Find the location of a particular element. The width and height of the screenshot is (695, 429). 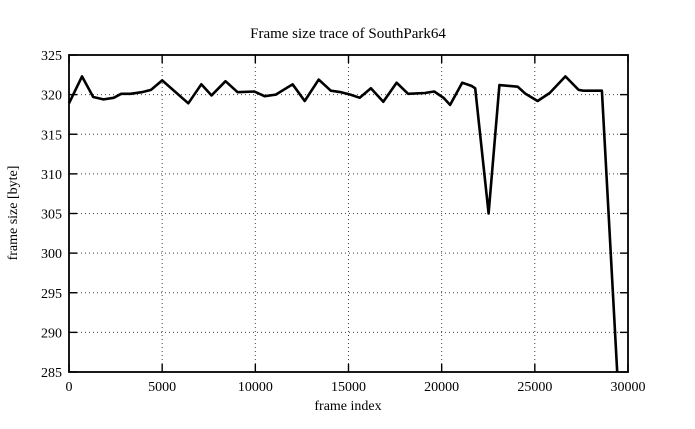

x-tick-label: 15000 is located at coordinates (348, 387).